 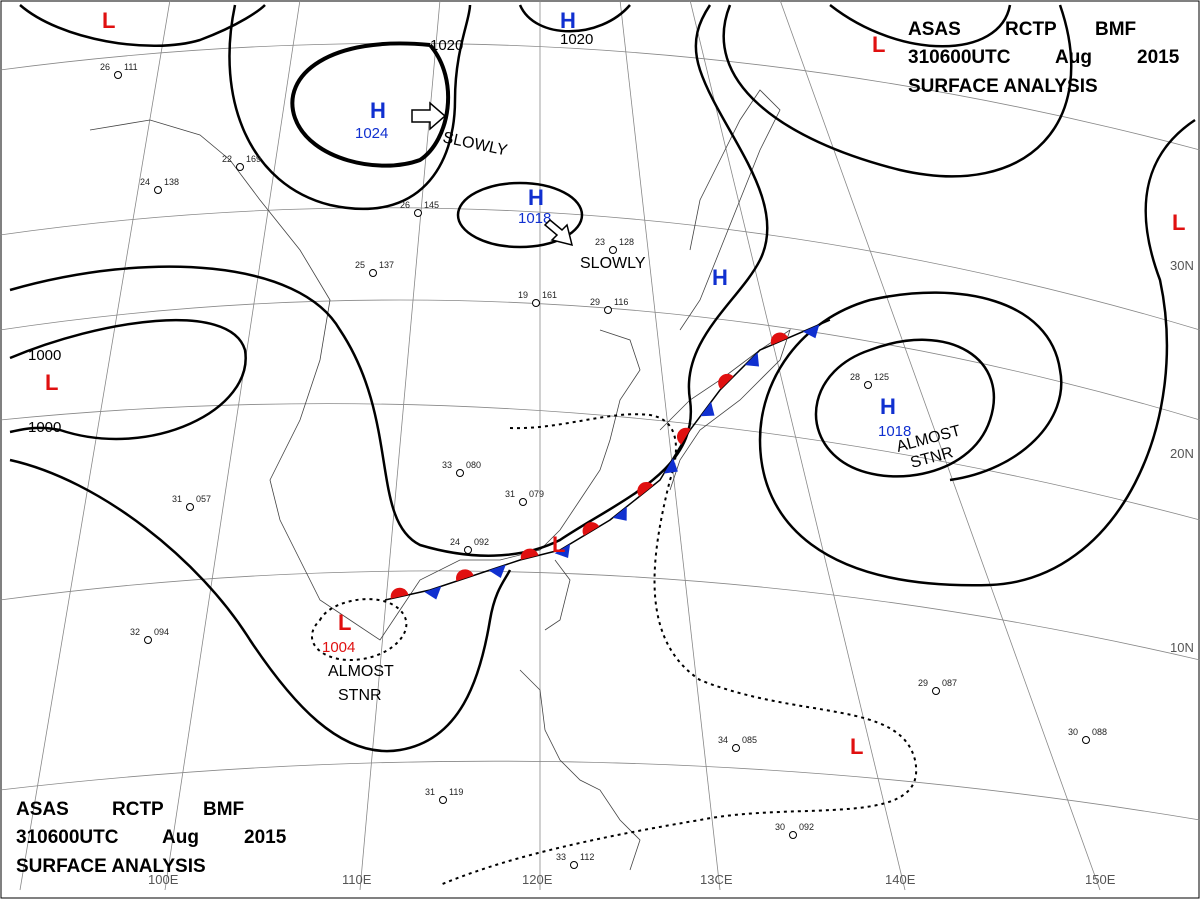 I want to click on station-temp: 26, so click(x=105, y=67).